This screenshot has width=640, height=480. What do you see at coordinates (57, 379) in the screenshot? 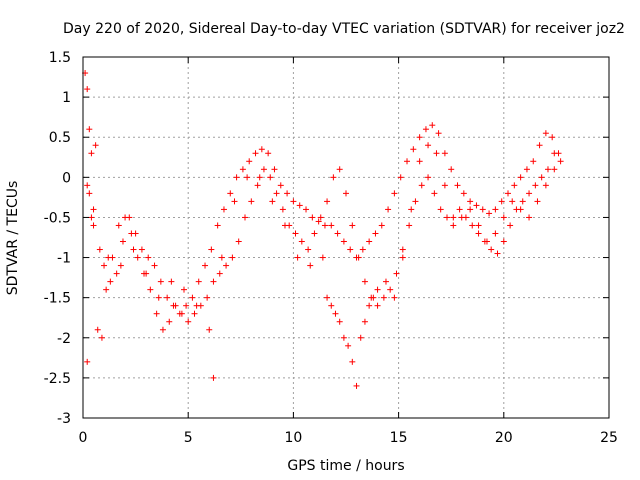
I see `y-tick-label: -2.5` at bounding box center [57, 379].